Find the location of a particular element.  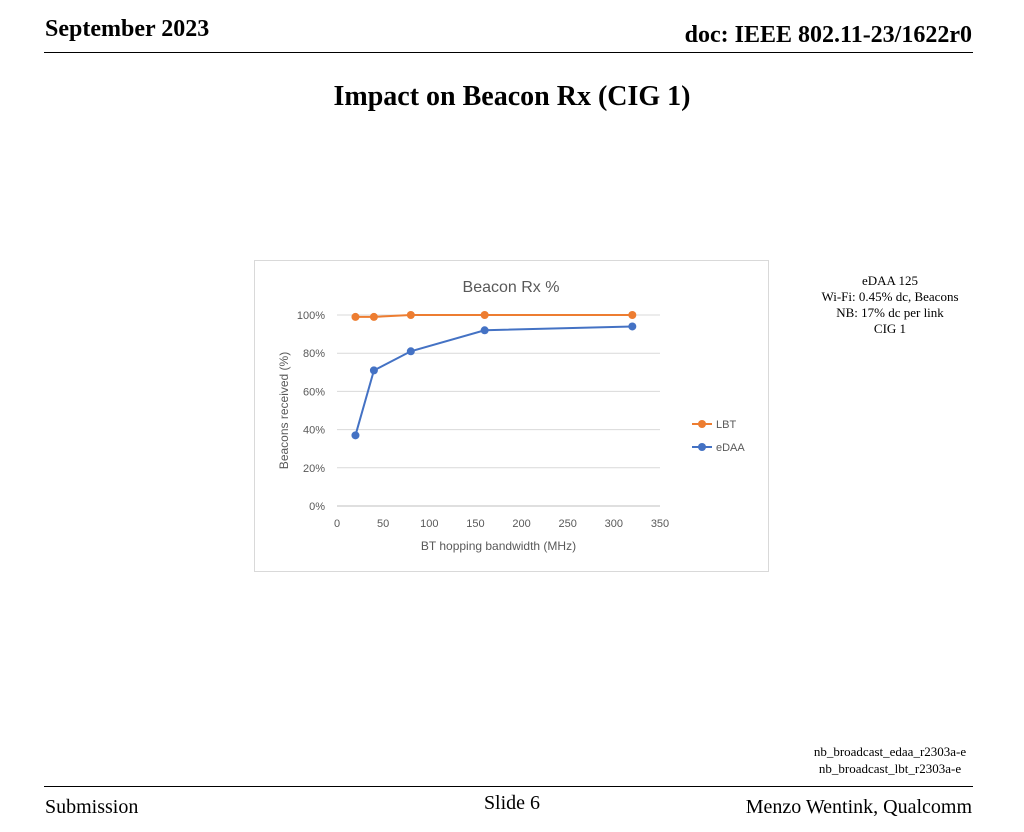

header-date: September 2023 is located at coordinates (127, 29).